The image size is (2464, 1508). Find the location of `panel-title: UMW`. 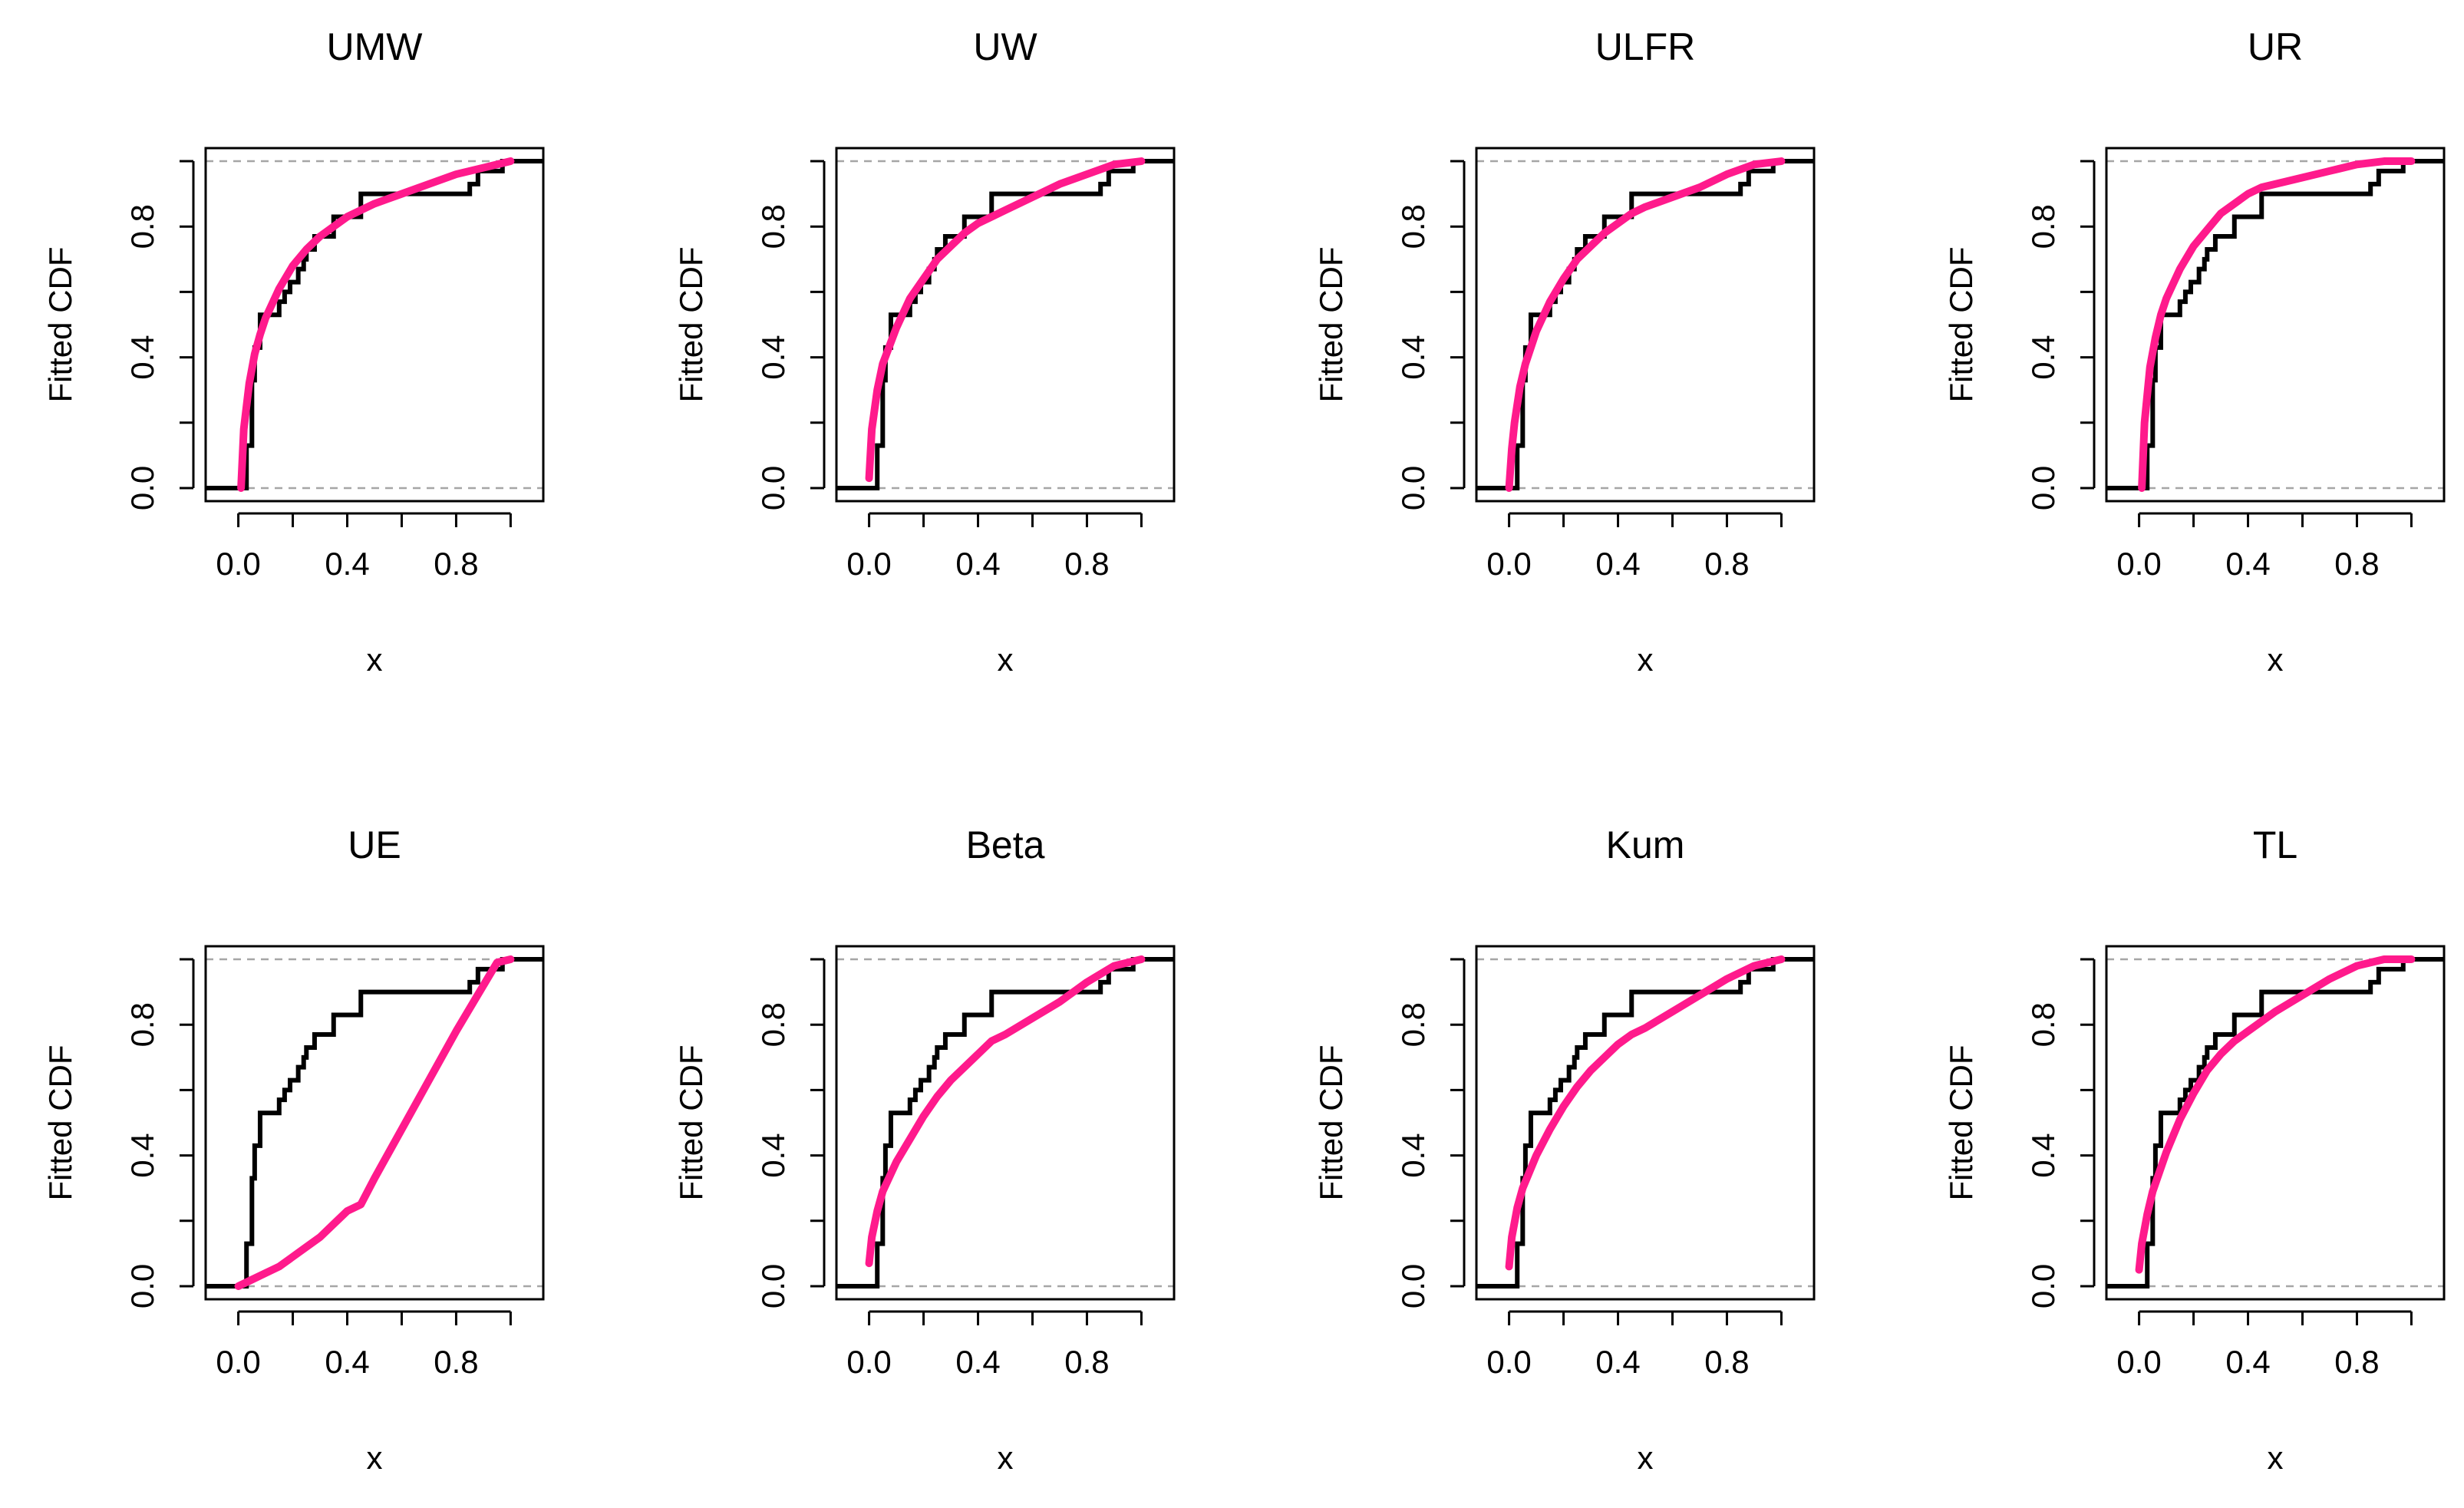

panel-title: UMW is located at coordinates (376, 47).